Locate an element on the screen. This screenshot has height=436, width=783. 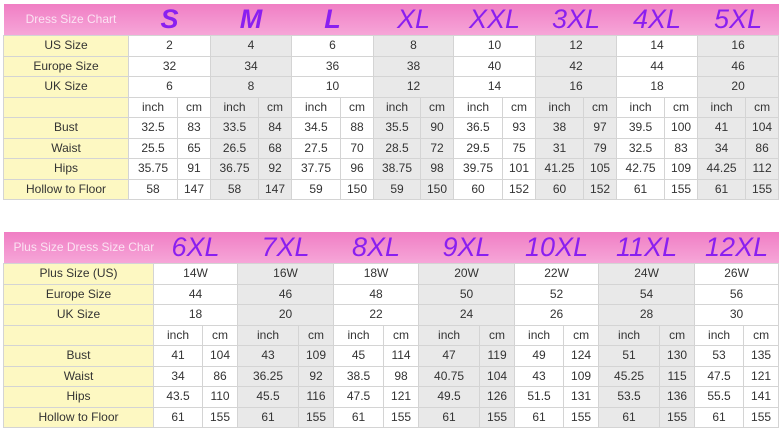
value-inch: 41.25 is located at coordinates (560, 169).